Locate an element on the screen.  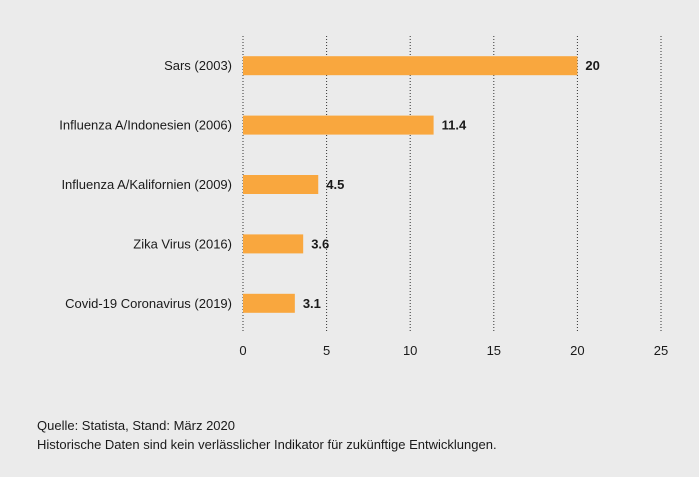
x-tick-label-4: 20 is located at coordinates (577, 350).